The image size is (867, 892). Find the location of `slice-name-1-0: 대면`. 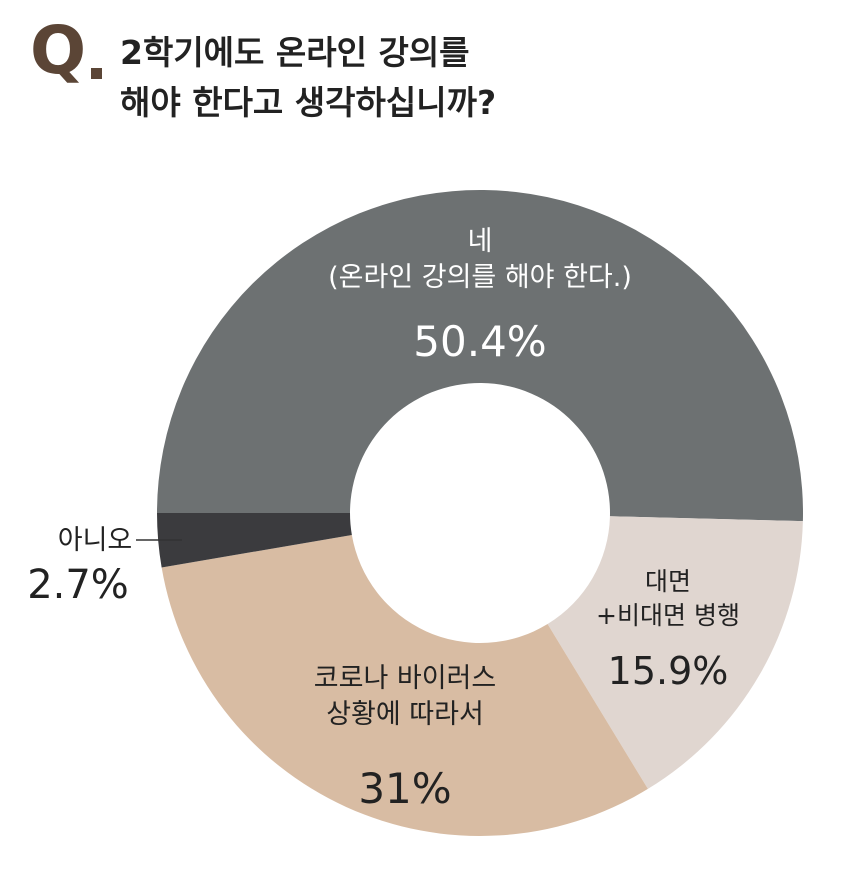

slice-name-1-0: 대면 is located at coordinates (668, 581).